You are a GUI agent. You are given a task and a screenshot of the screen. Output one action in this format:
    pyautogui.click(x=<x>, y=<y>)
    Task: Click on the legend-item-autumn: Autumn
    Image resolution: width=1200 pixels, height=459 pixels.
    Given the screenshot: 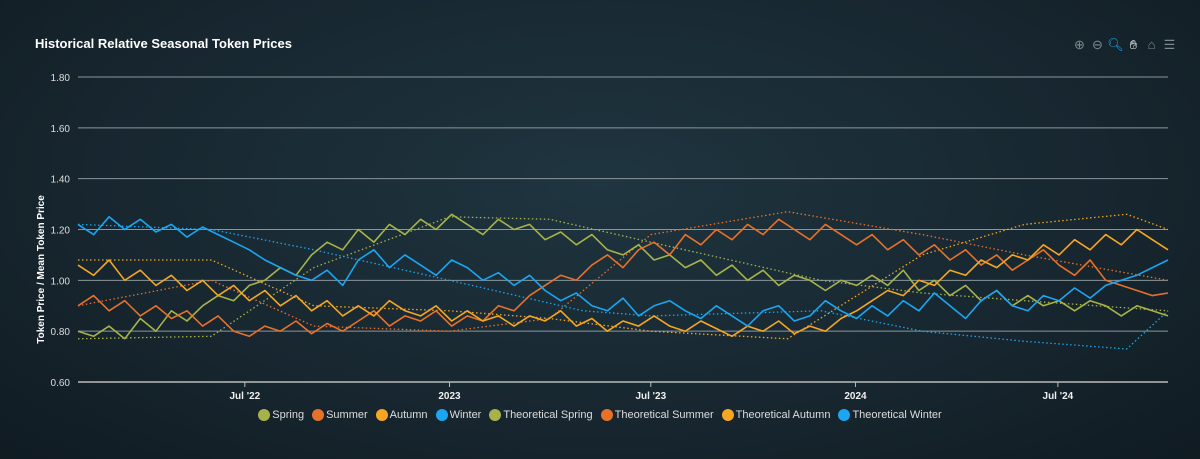 What is the action you would take?
    pyautogui.click(x=401, y=415)
    